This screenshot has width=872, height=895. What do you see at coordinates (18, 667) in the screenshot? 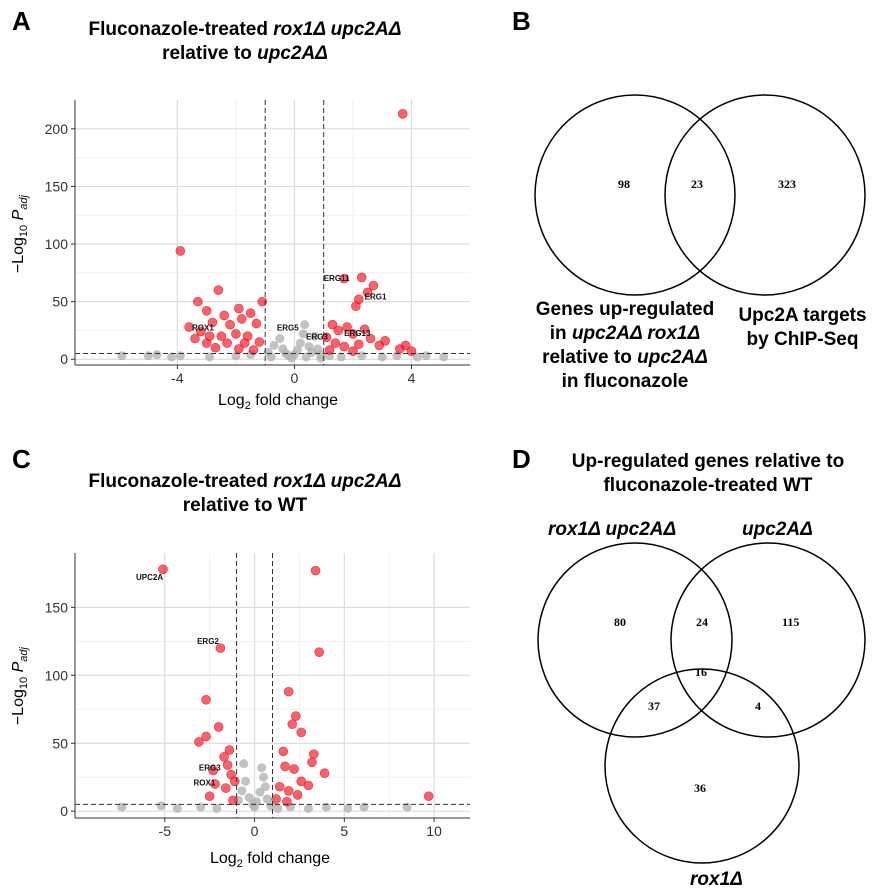
I see `panel-c-ylabel-p: P` at bounding box center [18, 667].